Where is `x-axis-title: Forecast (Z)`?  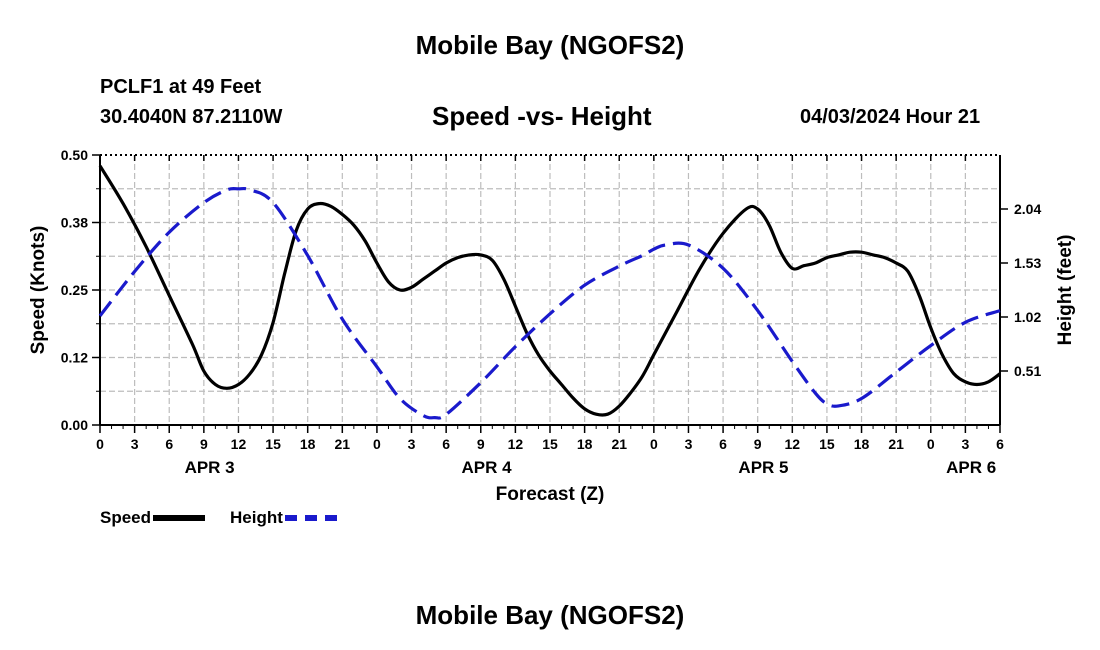 x-axis-title: Forecast (Z) is located at coordinates (550, 494).